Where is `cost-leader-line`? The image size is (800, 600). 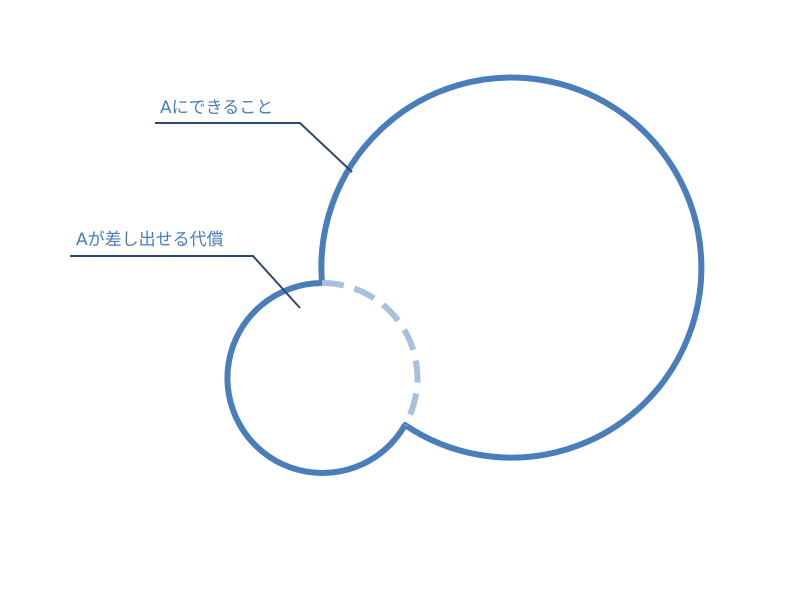 cost-leader-line is located at coordinates (185, 282).